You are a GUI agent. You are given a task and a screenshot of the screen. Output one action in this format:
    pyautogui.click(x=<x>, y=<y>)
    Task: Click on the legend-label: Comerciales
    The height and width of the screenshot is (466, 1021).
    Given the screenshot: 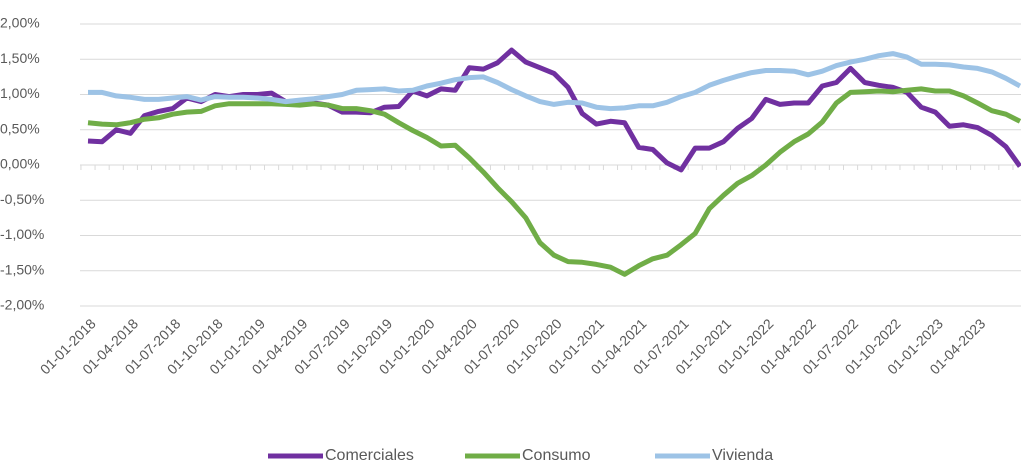 What is the action you would take?
    pyautogui.click(x=369, y=455)
    